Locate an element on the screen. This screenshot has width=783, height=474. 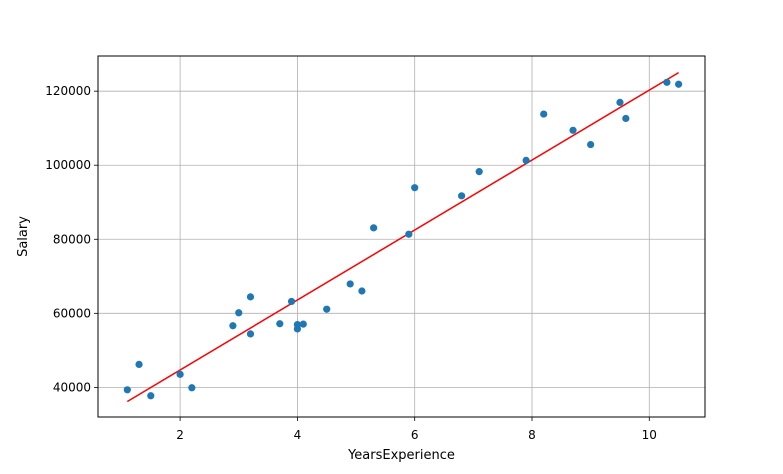
y-tick-label: 100000 is located at coordinates (68, 165).